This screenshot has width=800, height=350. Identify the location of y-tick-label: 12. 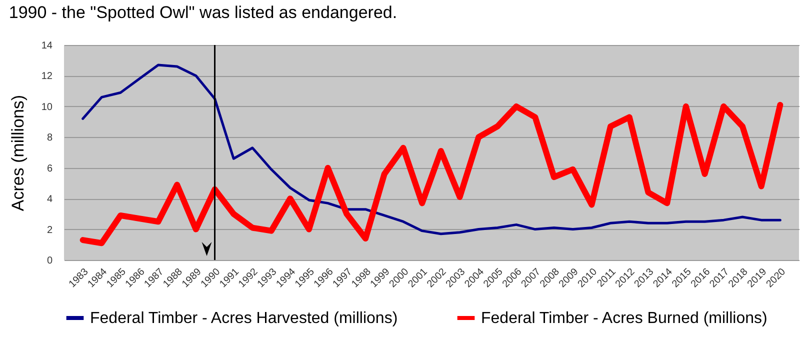
(47, 76).